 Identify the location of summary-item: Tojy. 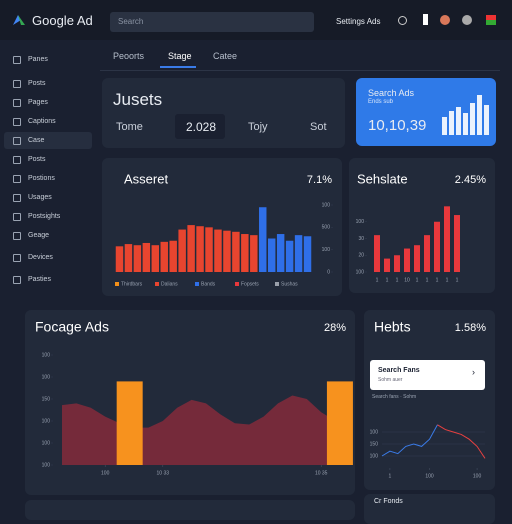
(258, 127).